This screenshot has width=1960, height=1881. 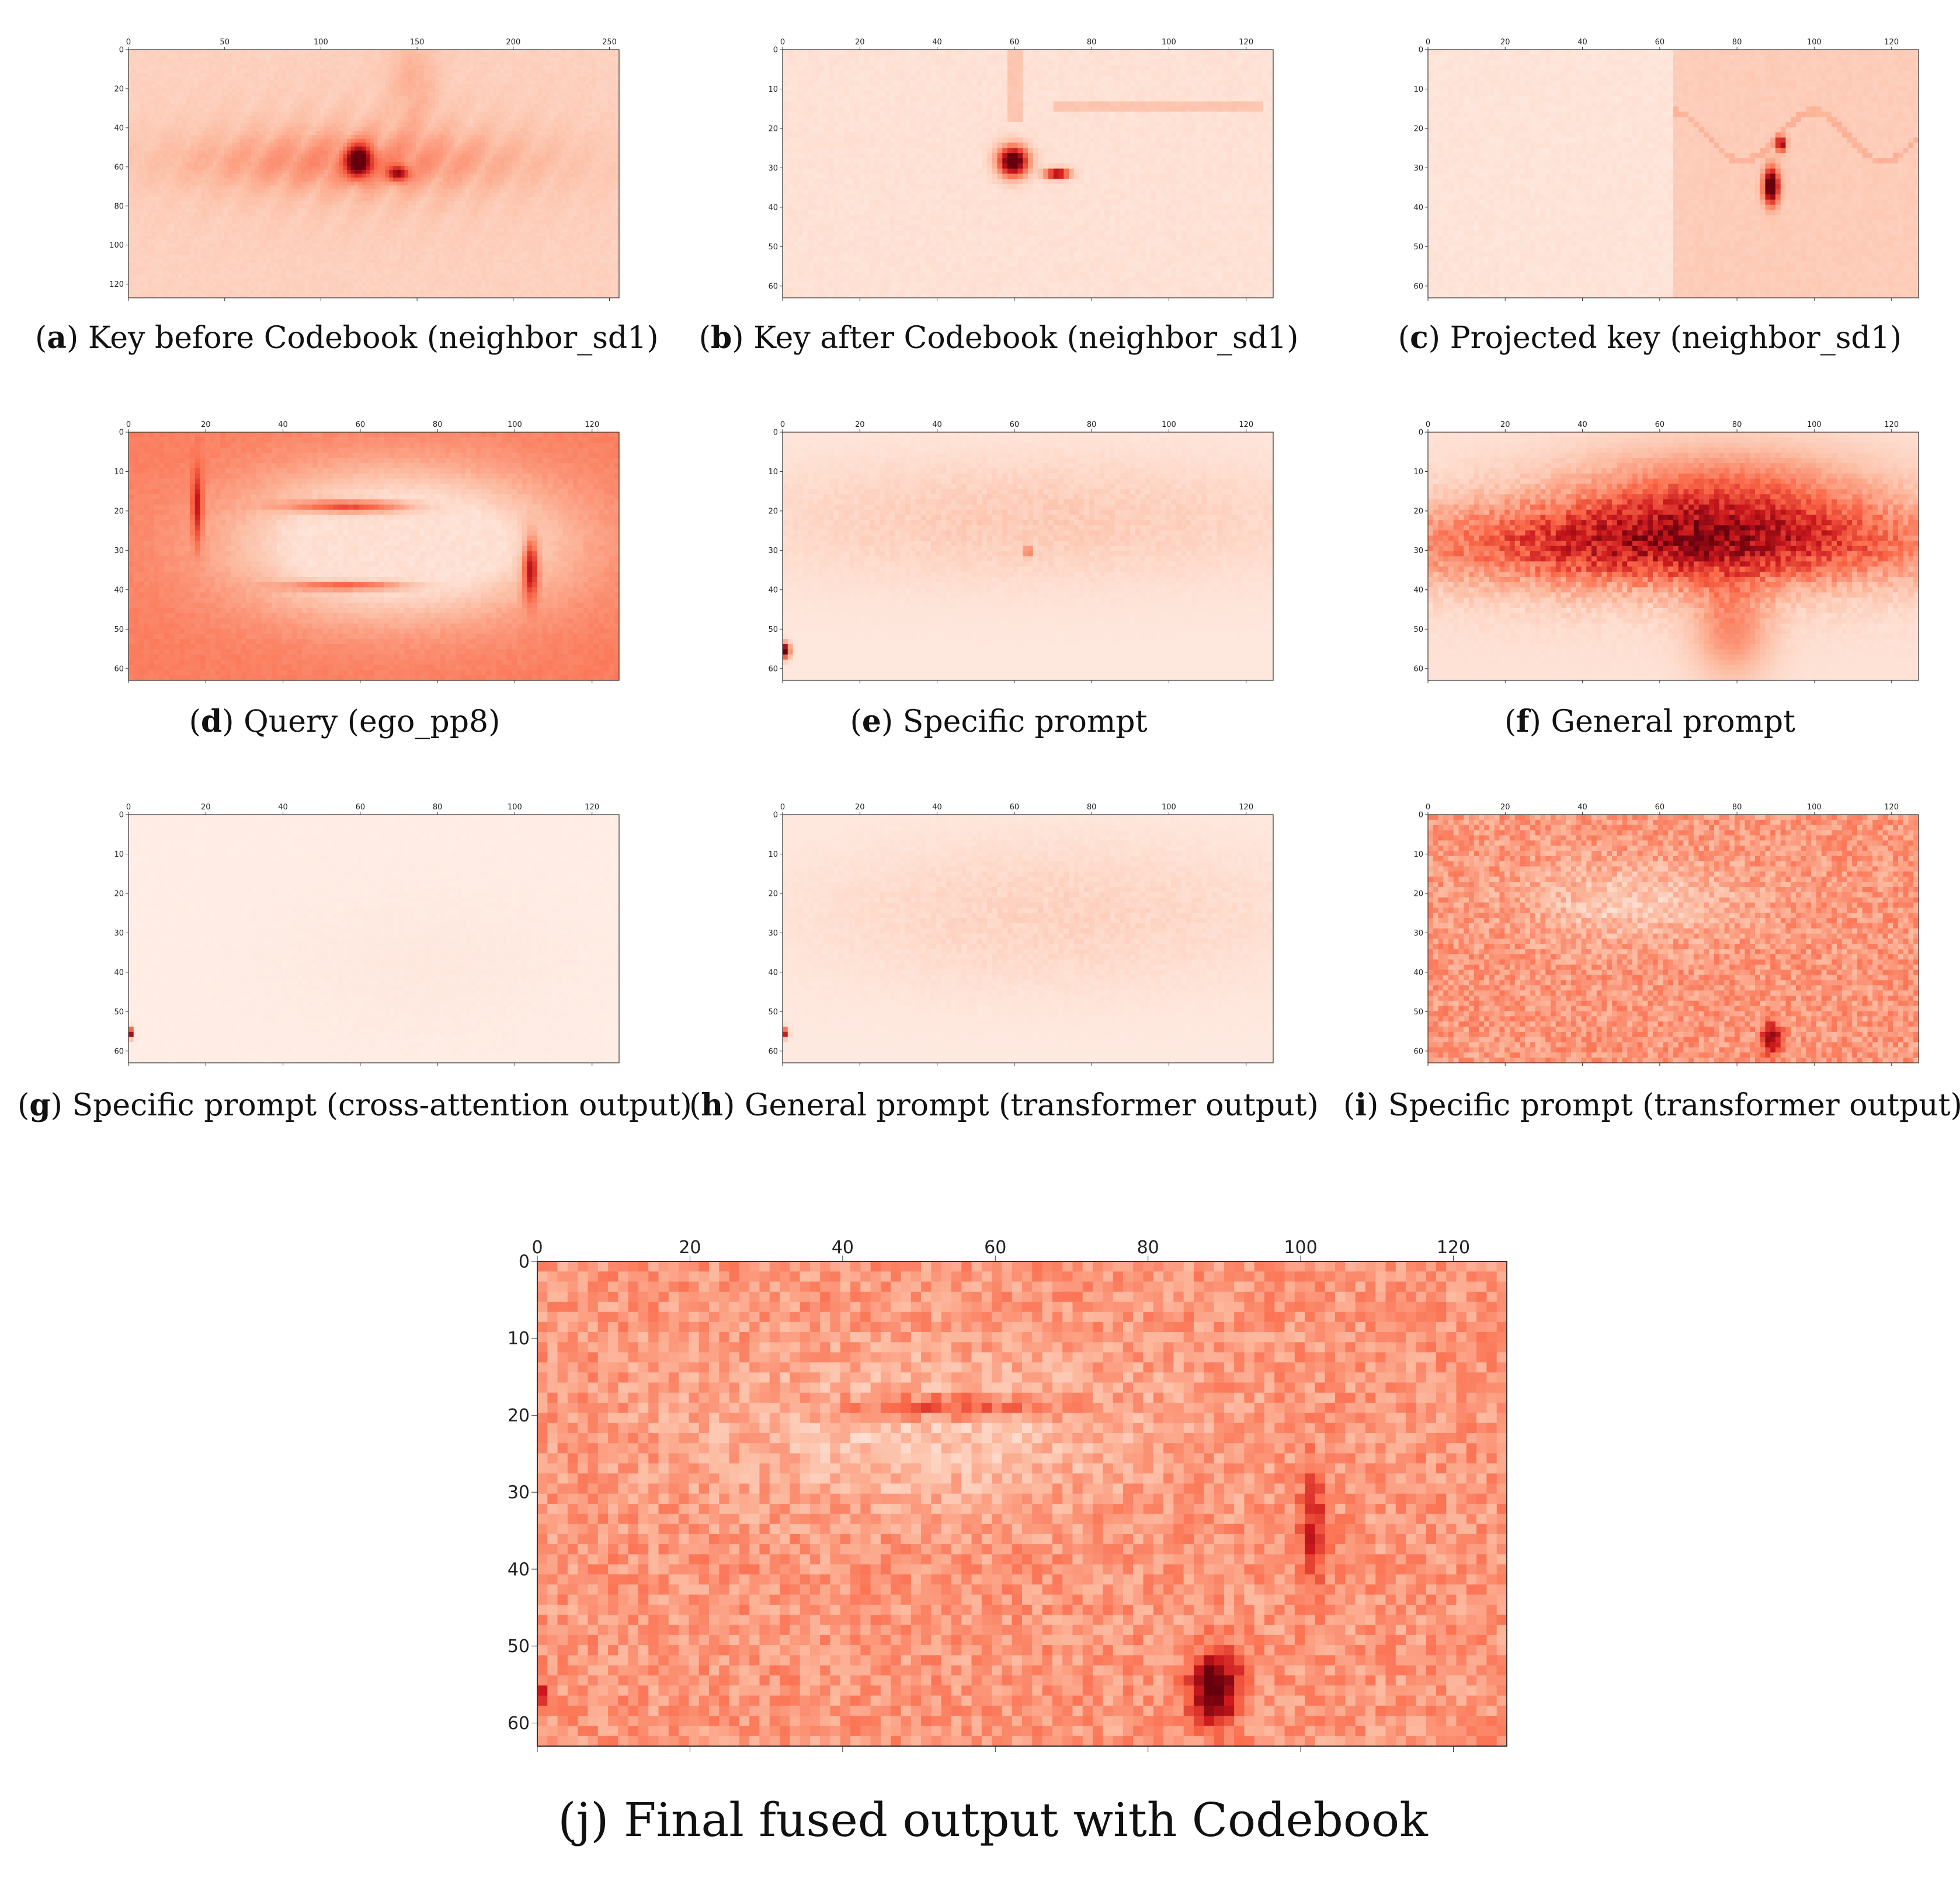 I want to click on heatmap-b-svg: 0 20 40 60 80 100 120 0 10 20 30 40 50 60, so click(x=1021, y=170).